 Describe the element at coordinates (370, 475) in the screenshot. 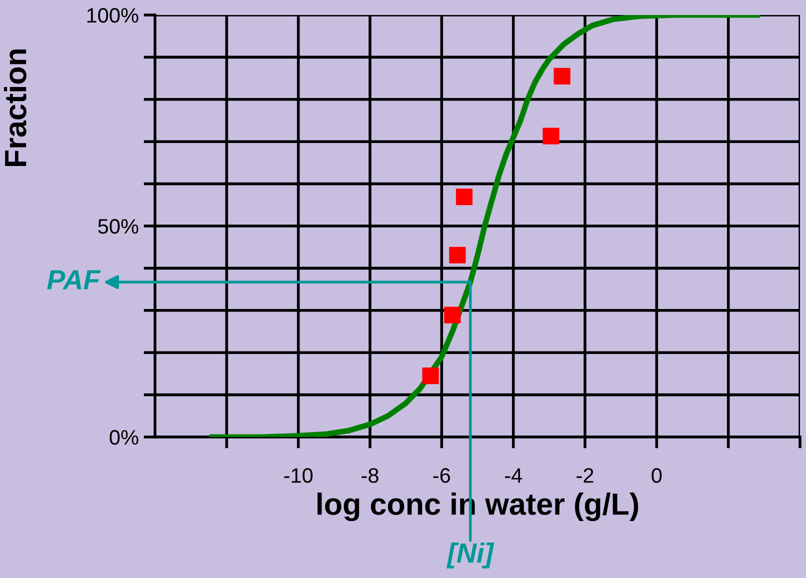

I see `x-tick-label: -8` at that location.